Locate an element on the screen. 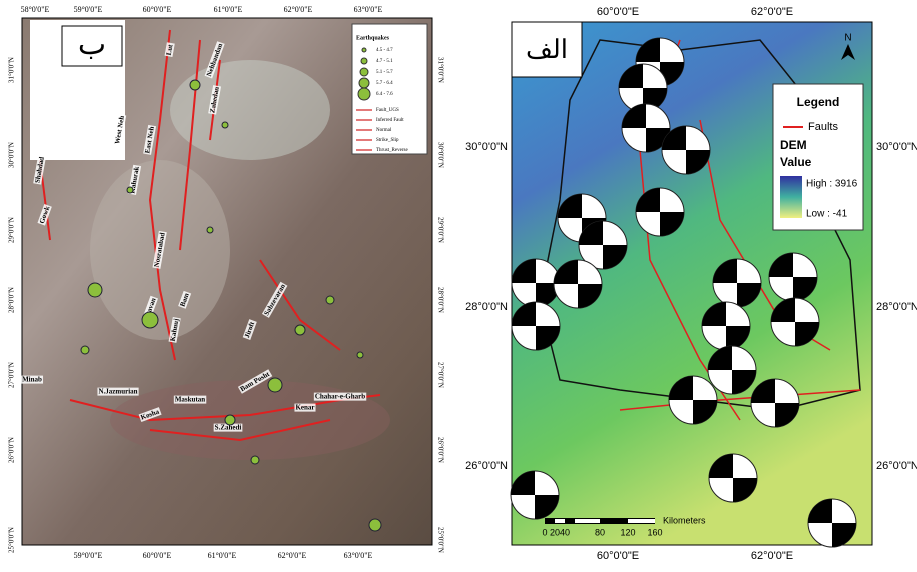 The width and height of the screenshot is (917, 572). label-box is located at coordinates (92, 46).